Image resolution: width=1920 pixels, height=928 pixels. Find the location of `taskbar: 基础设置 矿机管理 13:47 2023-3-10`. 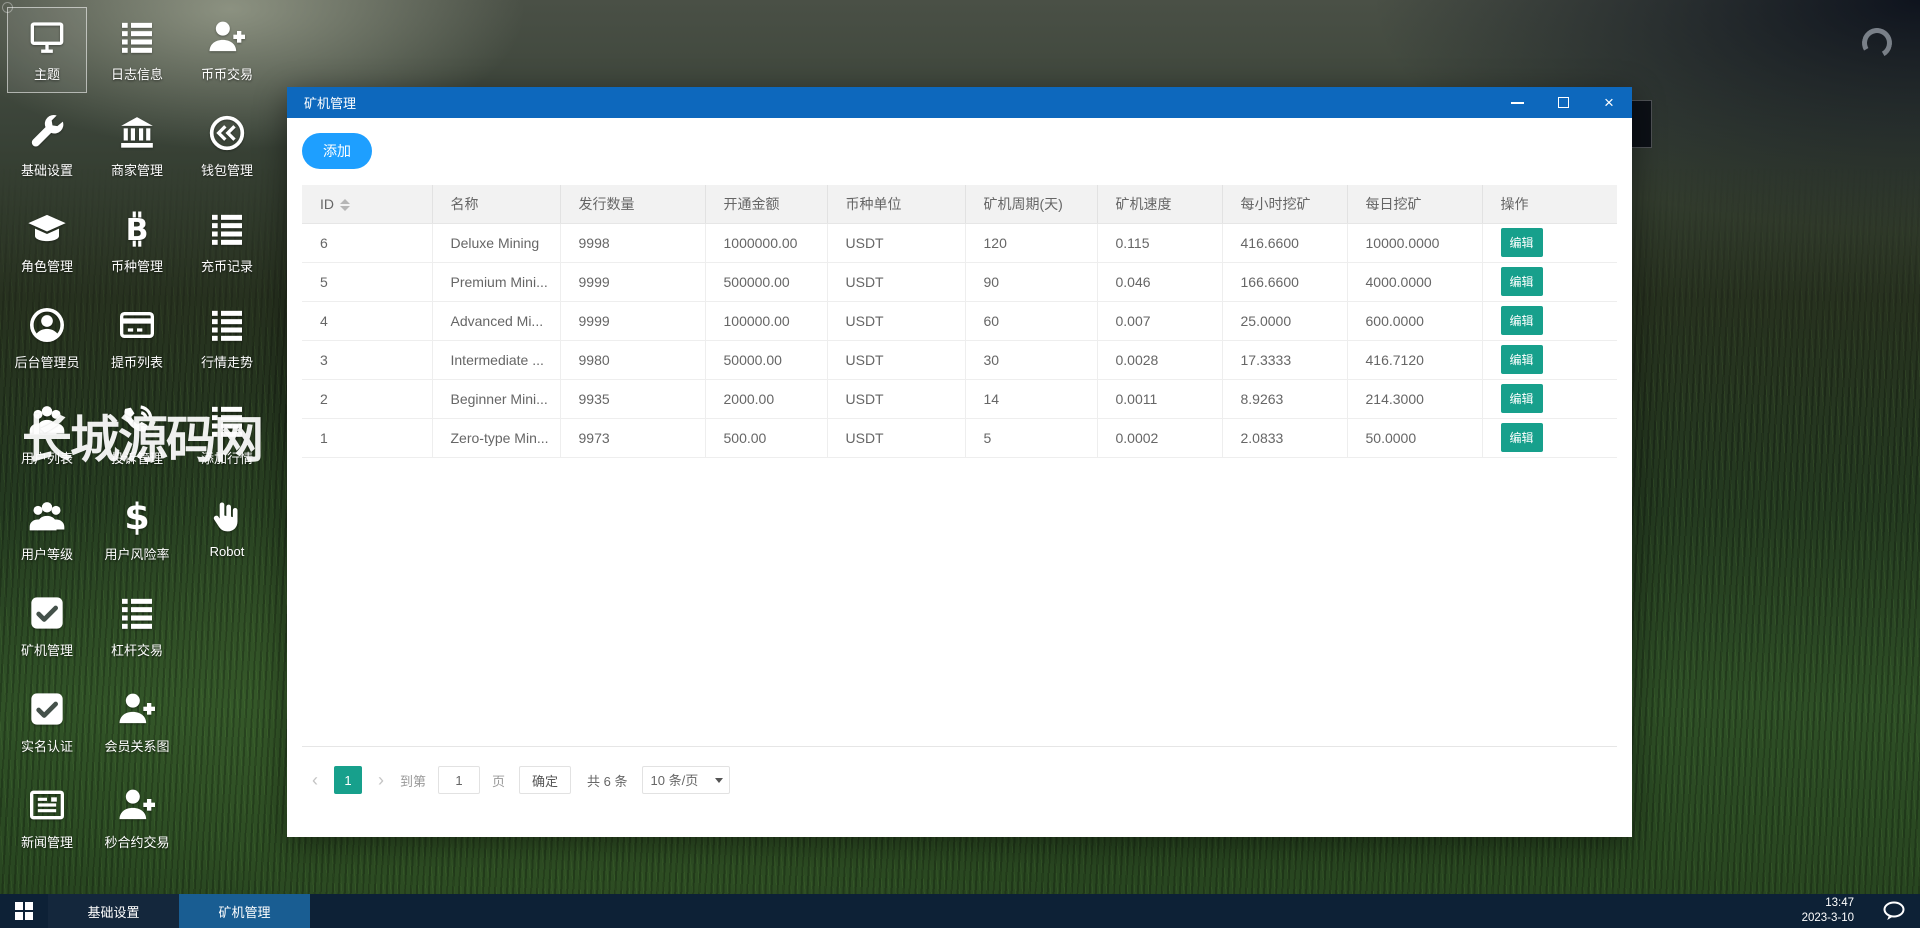

taskbar: 基础设置 矿机管理 13:47 2023-3-10 is located at coordinates (960, 911).